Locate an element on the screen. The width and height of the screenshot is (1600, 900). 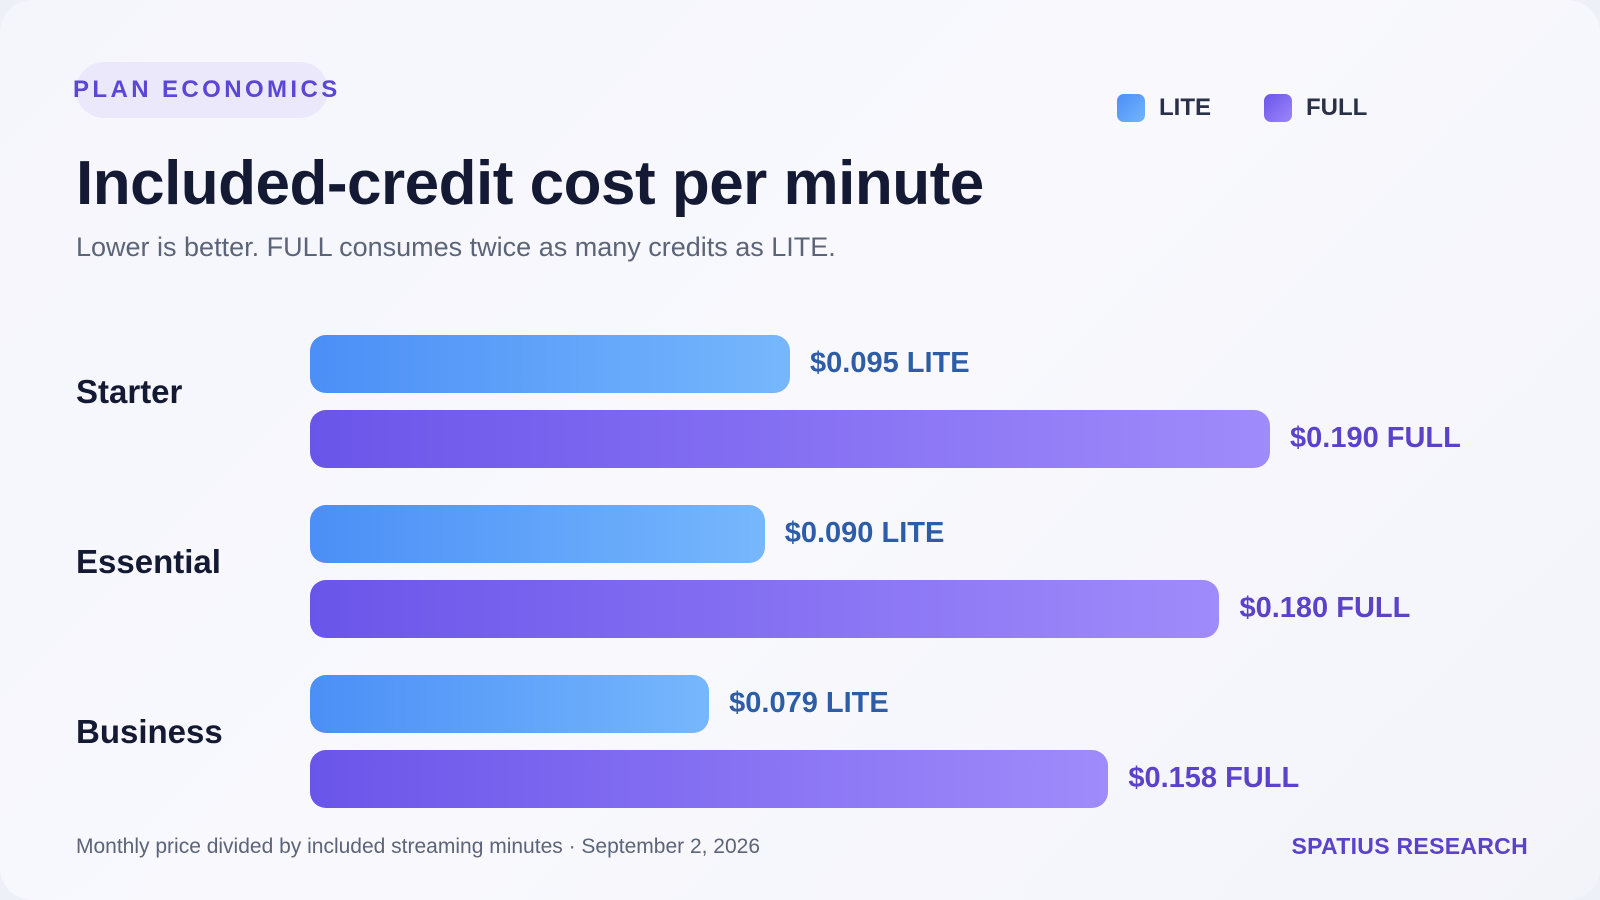
eyebrow-label: PLAN ECONOMICS is located at coordinates (207, 89).